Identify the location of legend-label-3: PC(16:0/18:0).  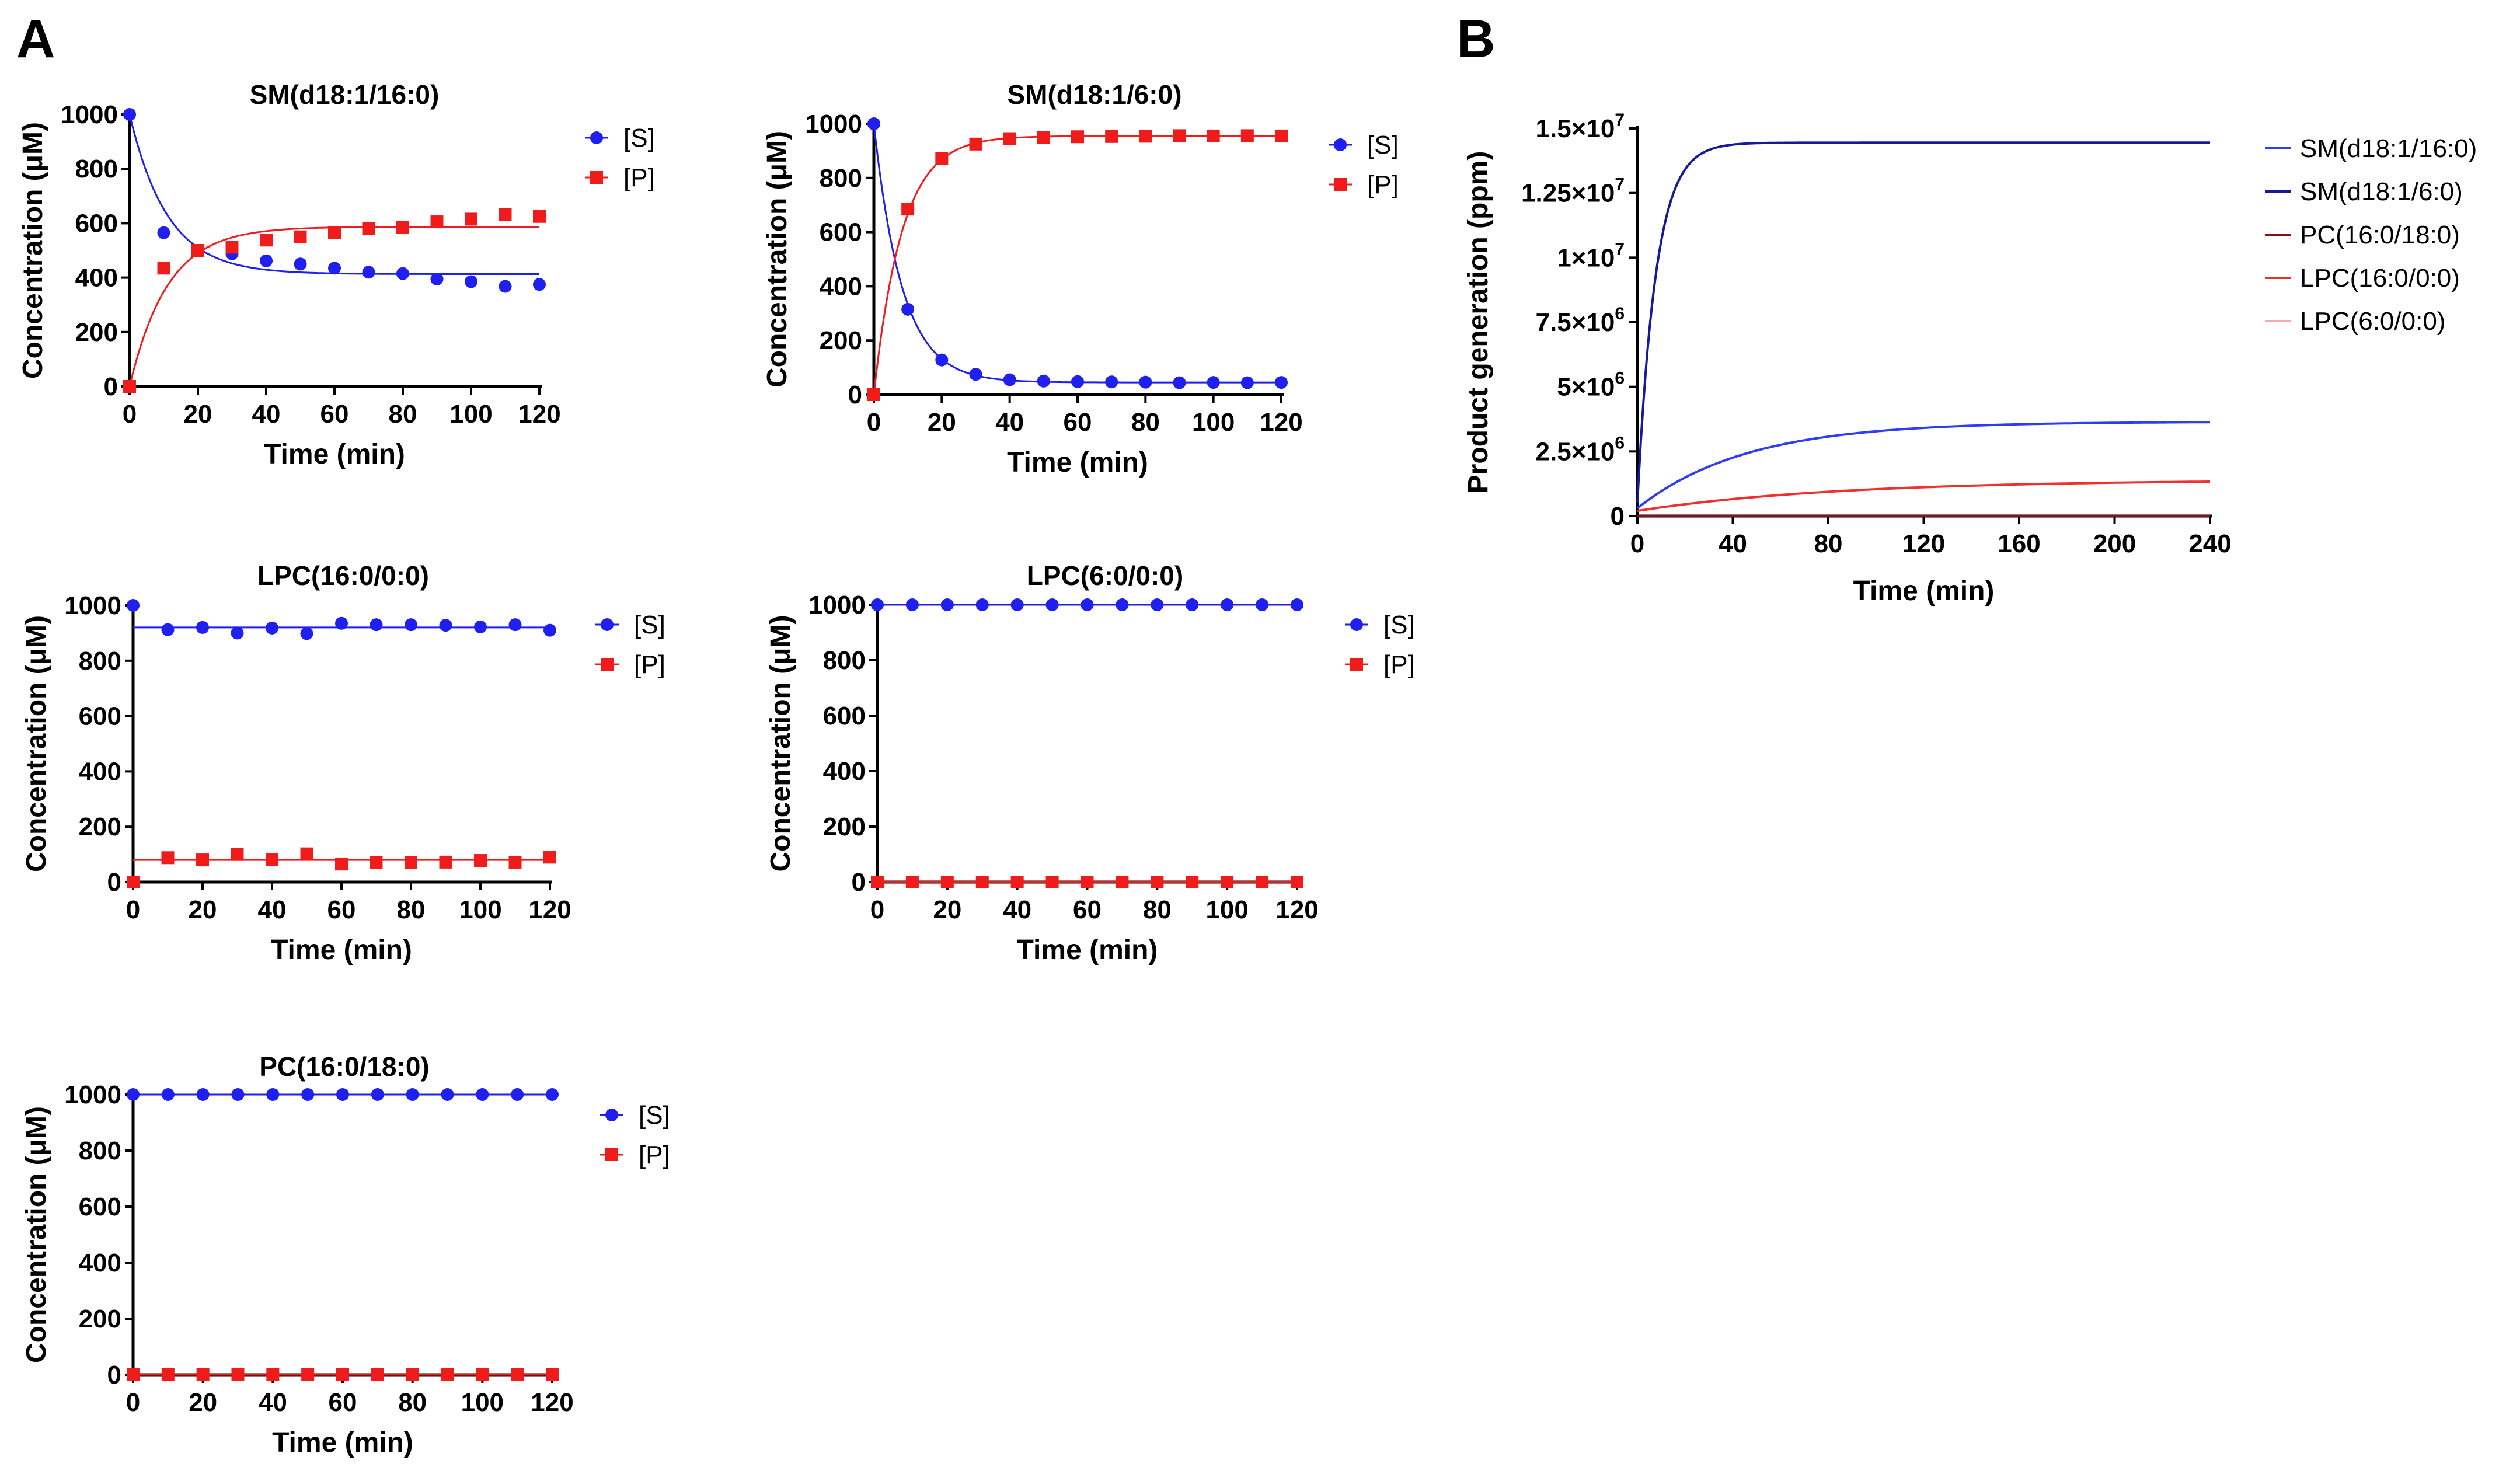
(2380, 235).